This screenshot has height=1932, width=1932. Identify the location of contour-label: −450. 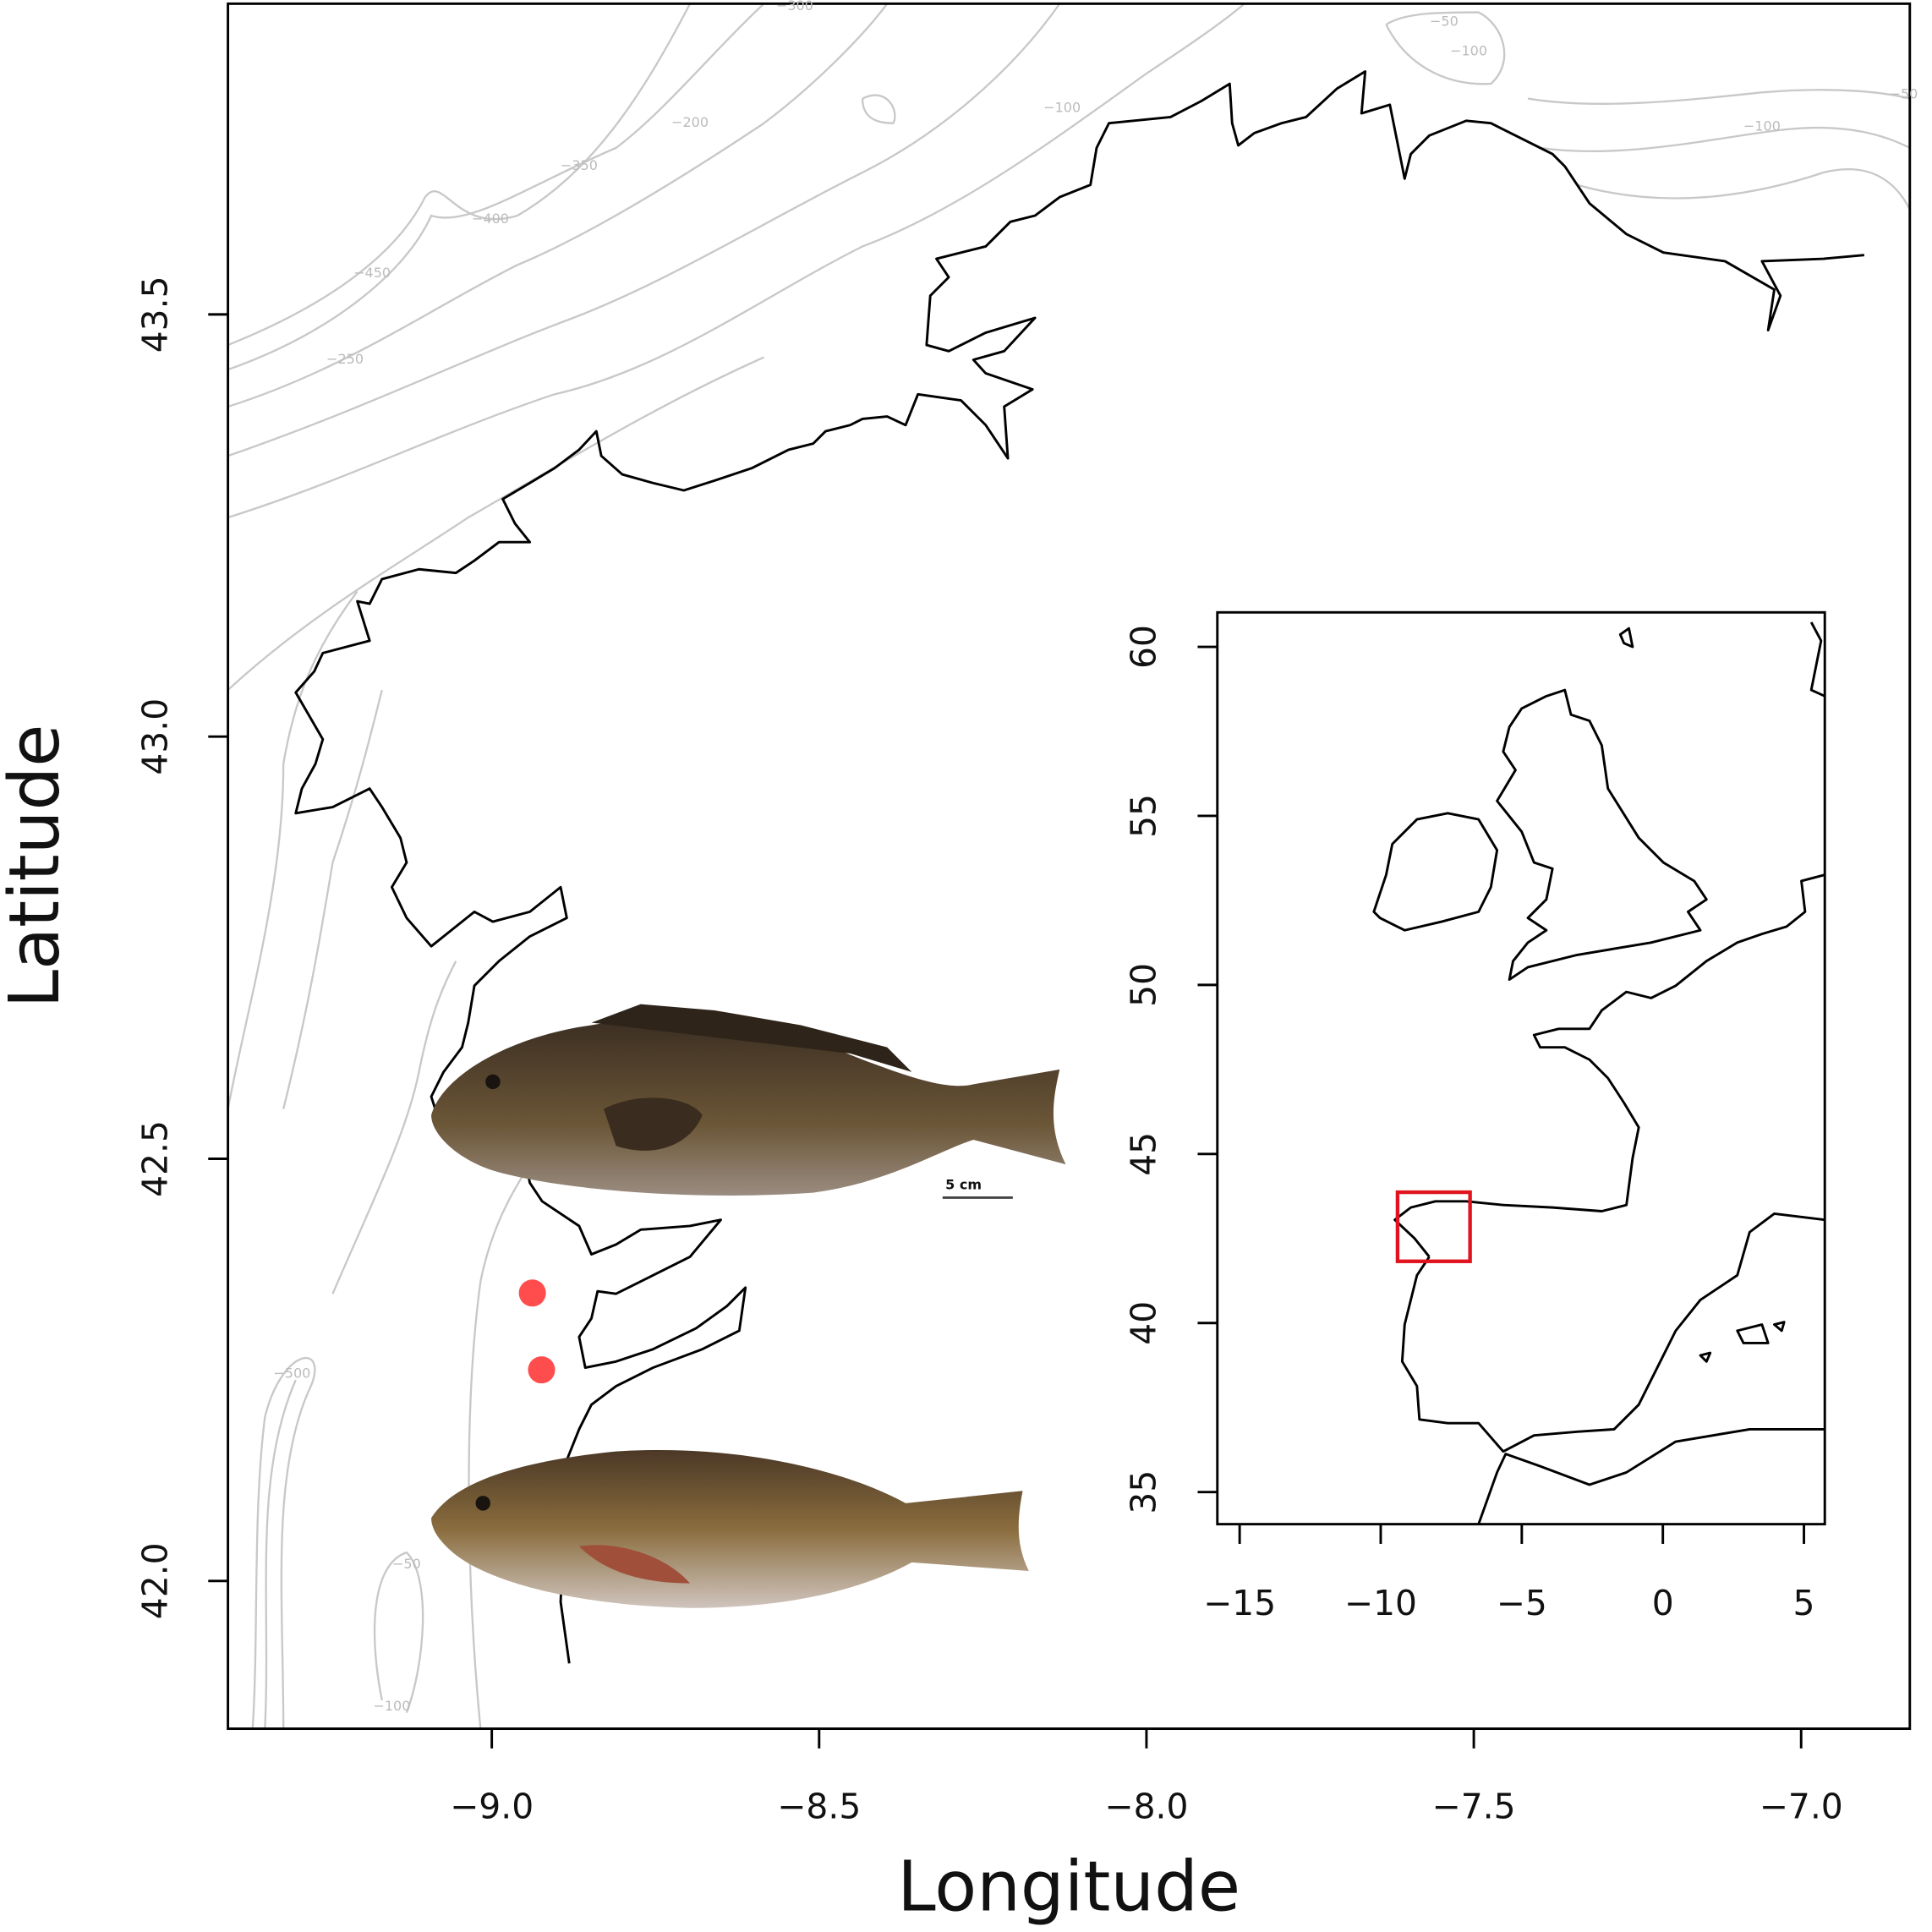
(372, 273).